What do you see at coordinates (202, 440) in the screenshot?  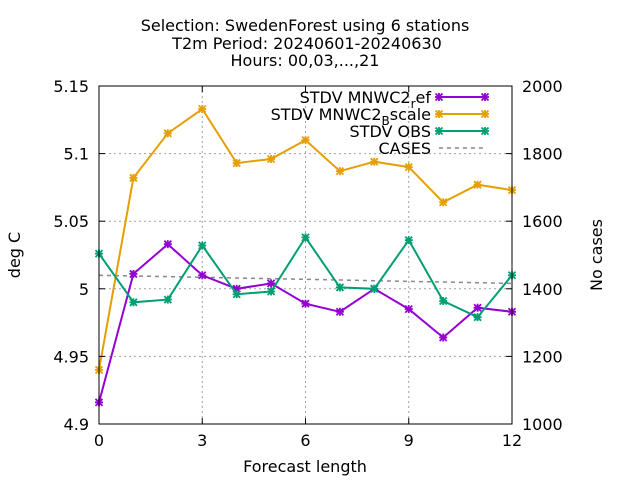 I see `x-tick-label: 3` at bounding box center [202, 440].